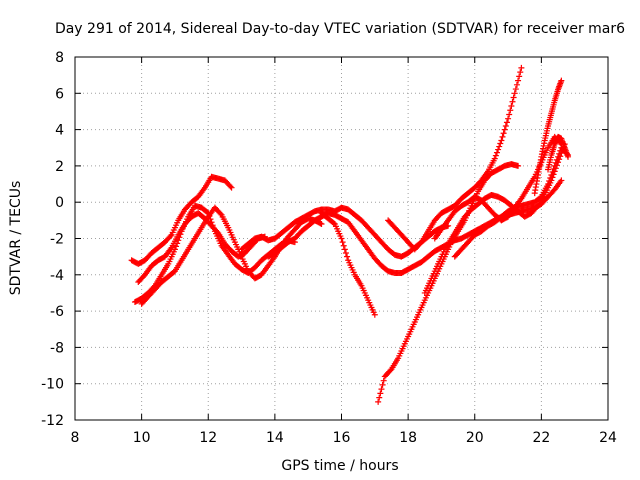 Image resolution: width=640 pixels, height=480 pixels. Describe the element at coordinates (57, 348) in the screenshot. I see `y-tick-label: -8` at that location.